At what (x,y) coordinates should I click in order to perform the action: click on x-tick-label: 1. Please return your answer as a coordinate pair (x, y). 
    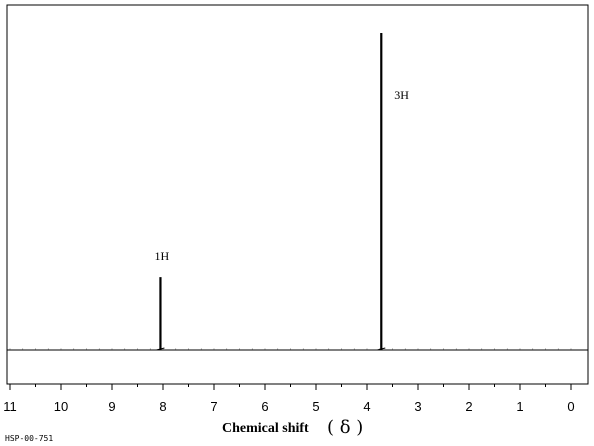
    Looking at the image, I should click on (519, 406).